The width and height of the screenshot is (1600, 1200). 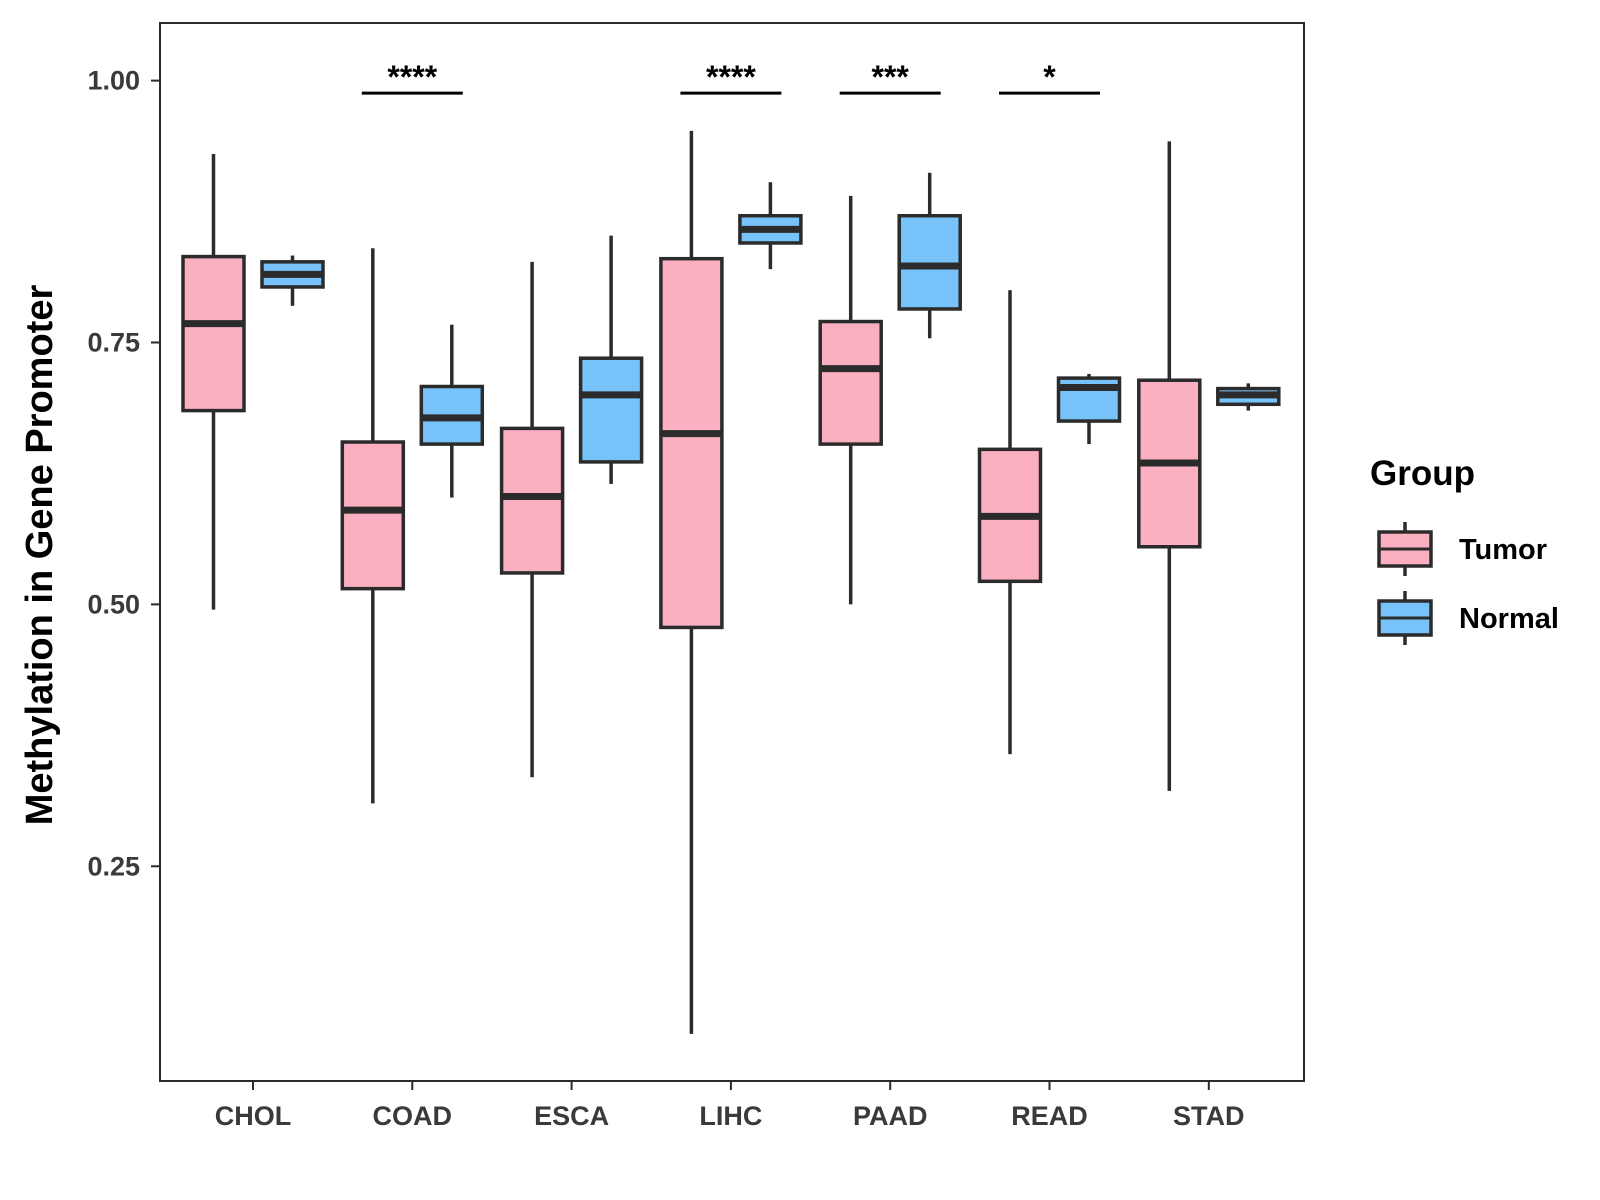 I want to click on y-tick-label: 0.25, so click(x=113, y=866).